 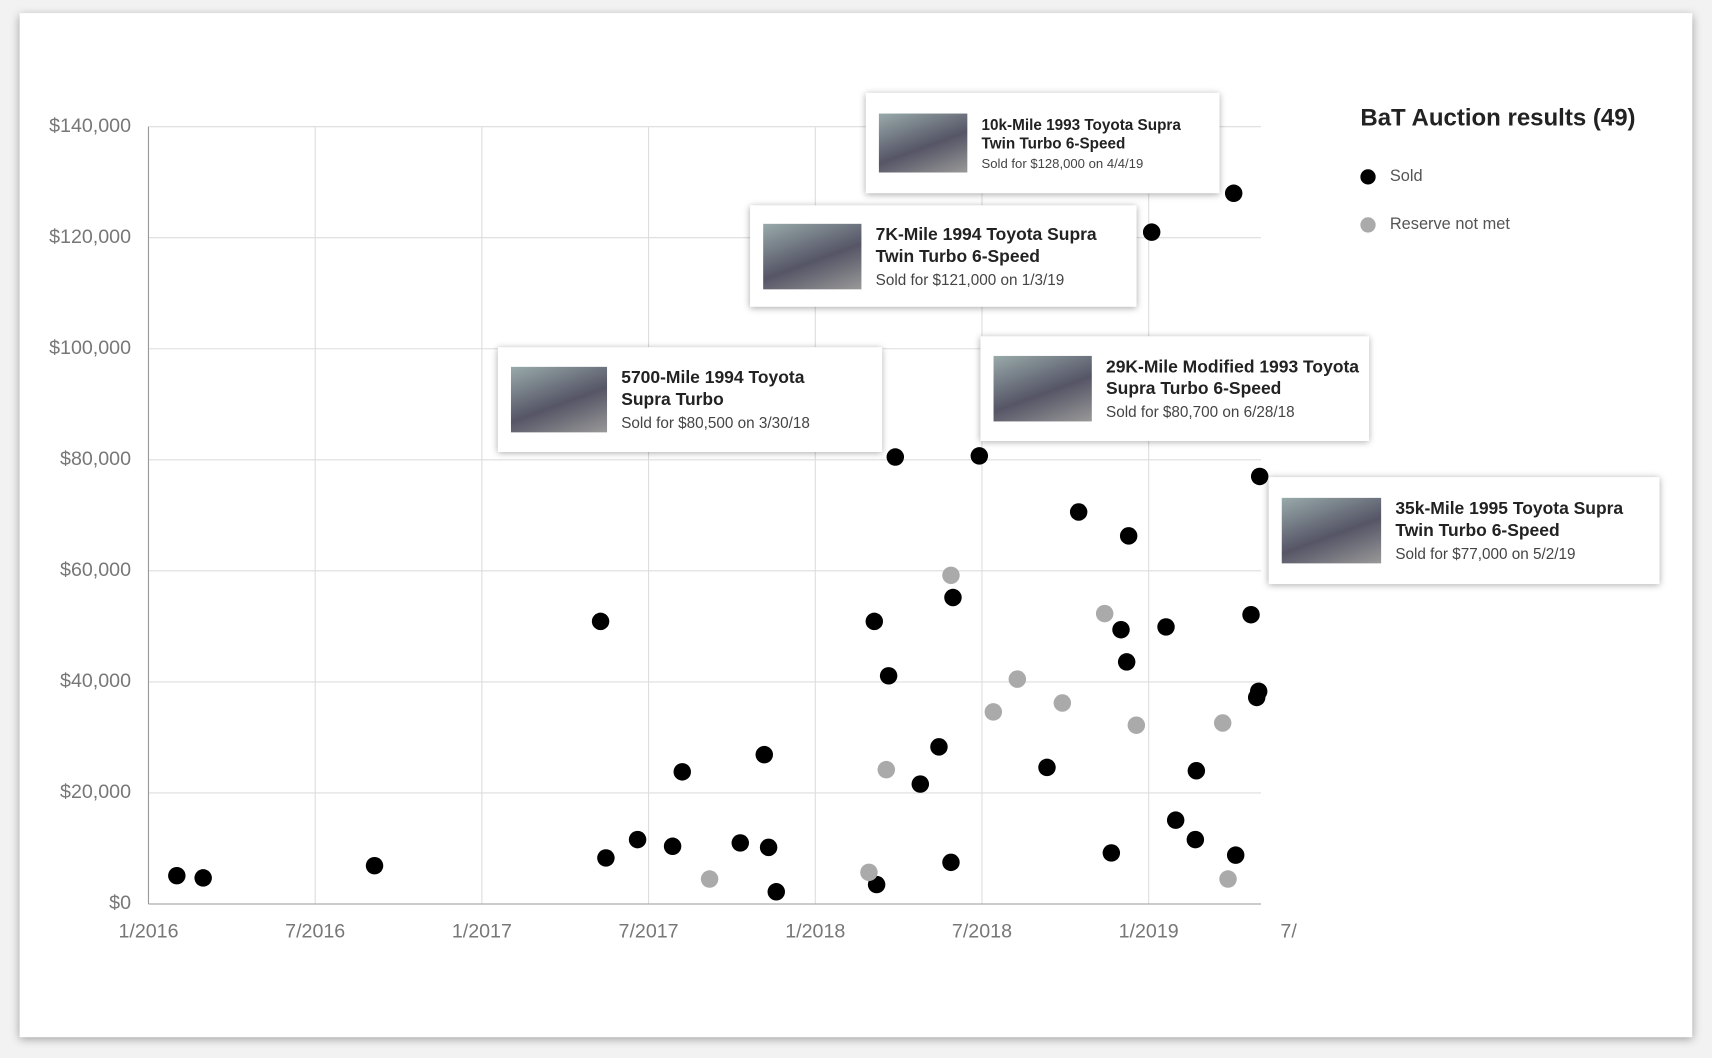 I want to click on x-tick-label: 1/2016, so click(x=148, y=932).